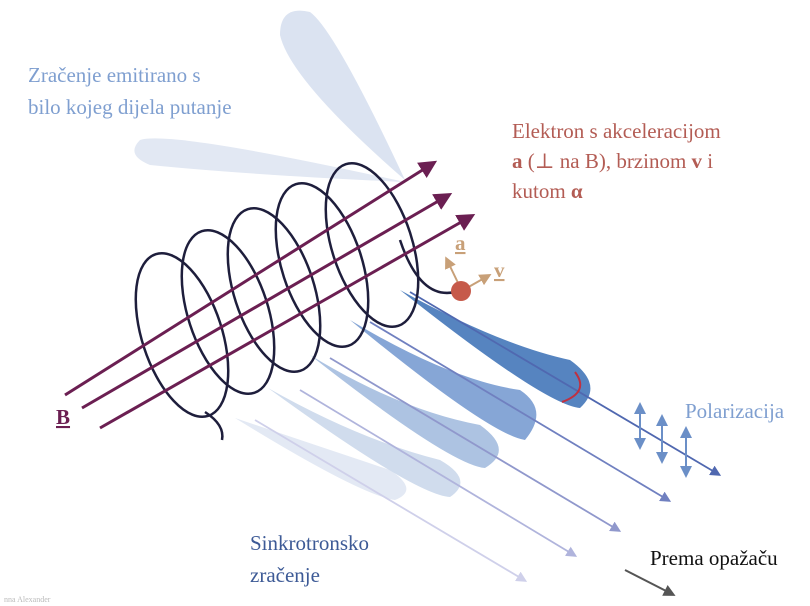  Describe the element at coordinates (285, 575) in the screenshot. I see `synchrotron-note: zračenje` at that location.